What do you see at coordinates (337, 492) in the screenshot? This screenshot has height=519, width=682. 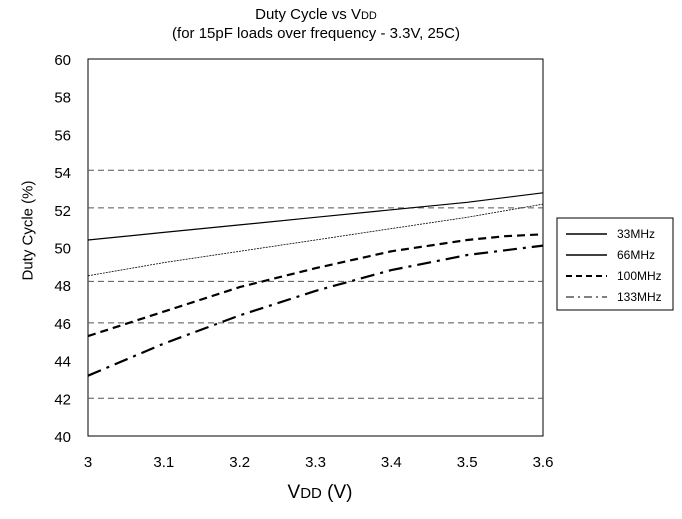 I see `x-axis-label-unit: (V)` at bounding box center [337, 492].